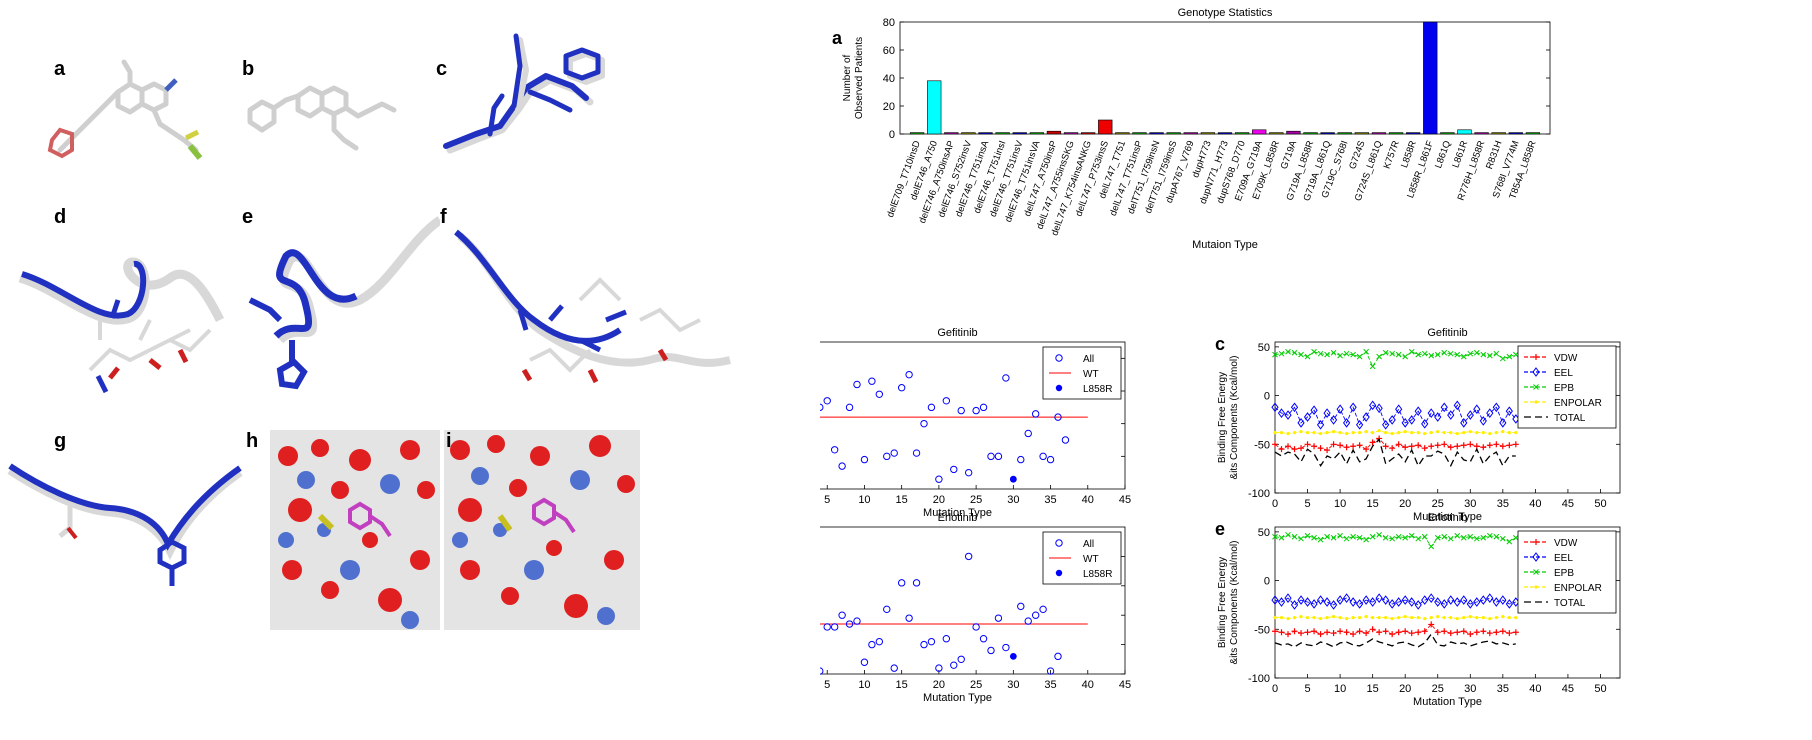 The width and height of the screenshot is (1812, 740). What do you see at coordinates (1307, 504) in the screenshot?
I see `gefitinib-components-xtick-label: 5` at bounding box center [1307, 504].